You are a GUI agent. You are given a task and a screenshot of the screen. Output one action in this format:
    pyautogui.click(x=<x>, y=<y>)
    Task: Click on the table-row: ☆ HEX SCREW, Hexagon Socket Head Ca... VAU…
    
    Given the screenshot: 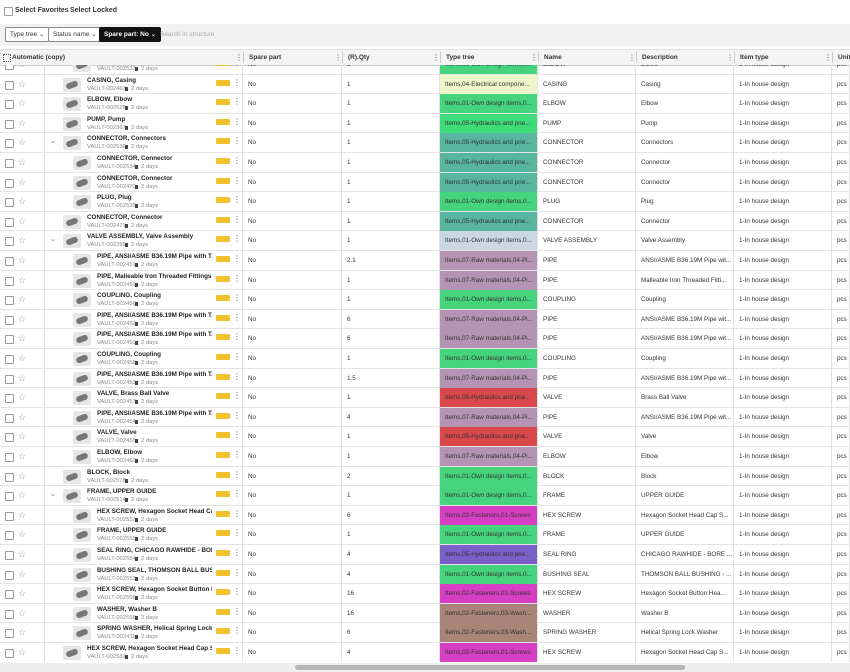 What is the action you would take?
    pyautogui.click(x=425, y=515)
    